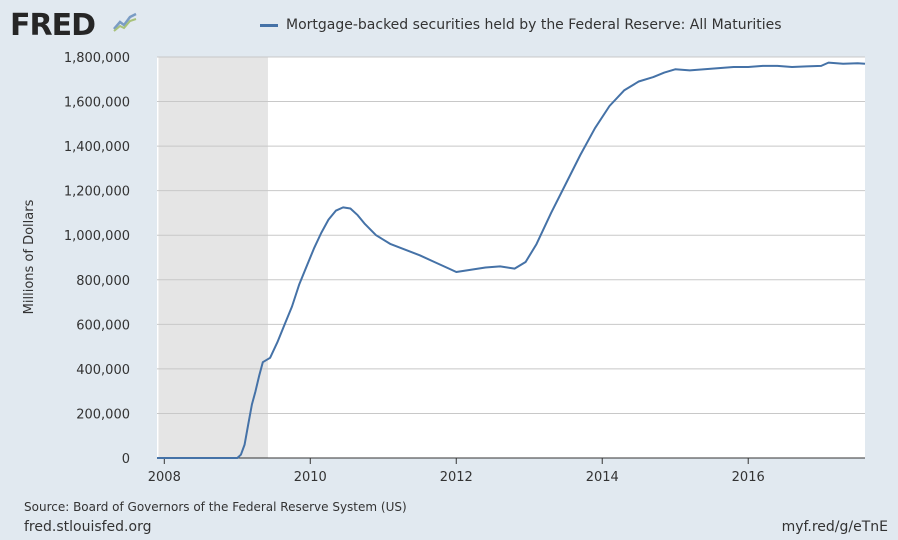  I want to click on legend-swatch, so click(269, 25).